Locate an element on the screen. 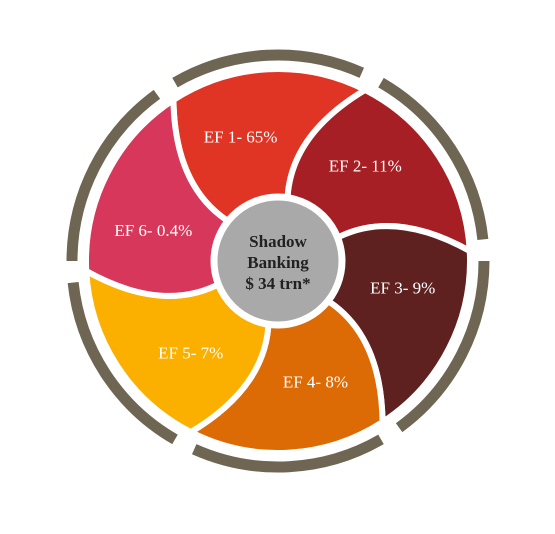  center-line: Shadow is located at coordinates (278, 241).